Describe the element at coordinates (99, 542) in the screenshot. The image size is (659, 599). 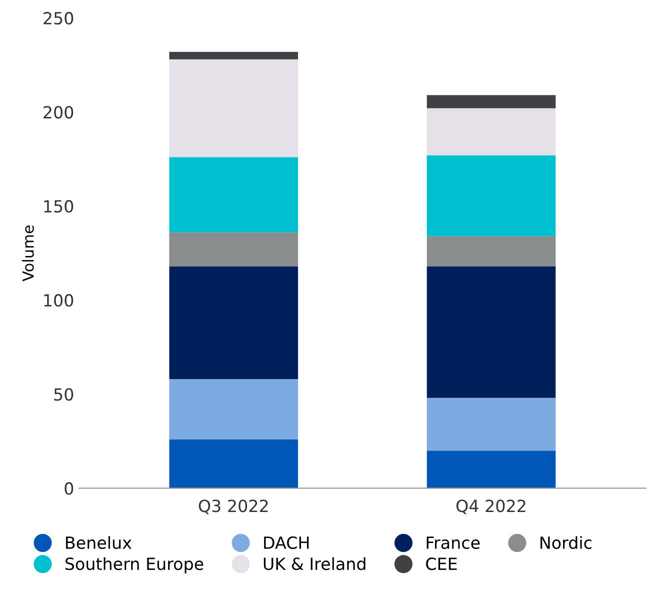
I see `legend-label: Benelux` at that location.